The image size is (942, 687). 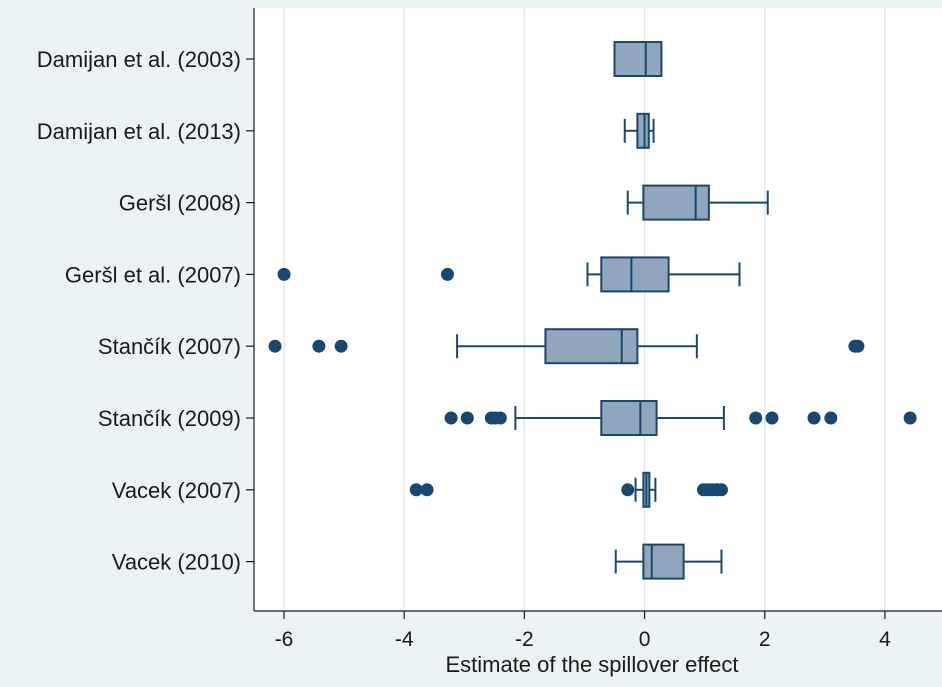 I want to click on category-label: Stančík (2007), so click(x=169, y=346).